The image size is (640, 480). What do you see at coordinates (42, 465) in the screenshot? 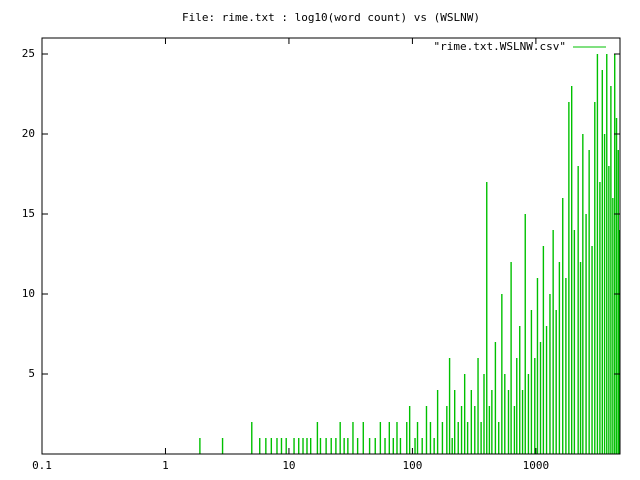
I see `x-tick-label: 0.1` at bounding box center [42, 465].